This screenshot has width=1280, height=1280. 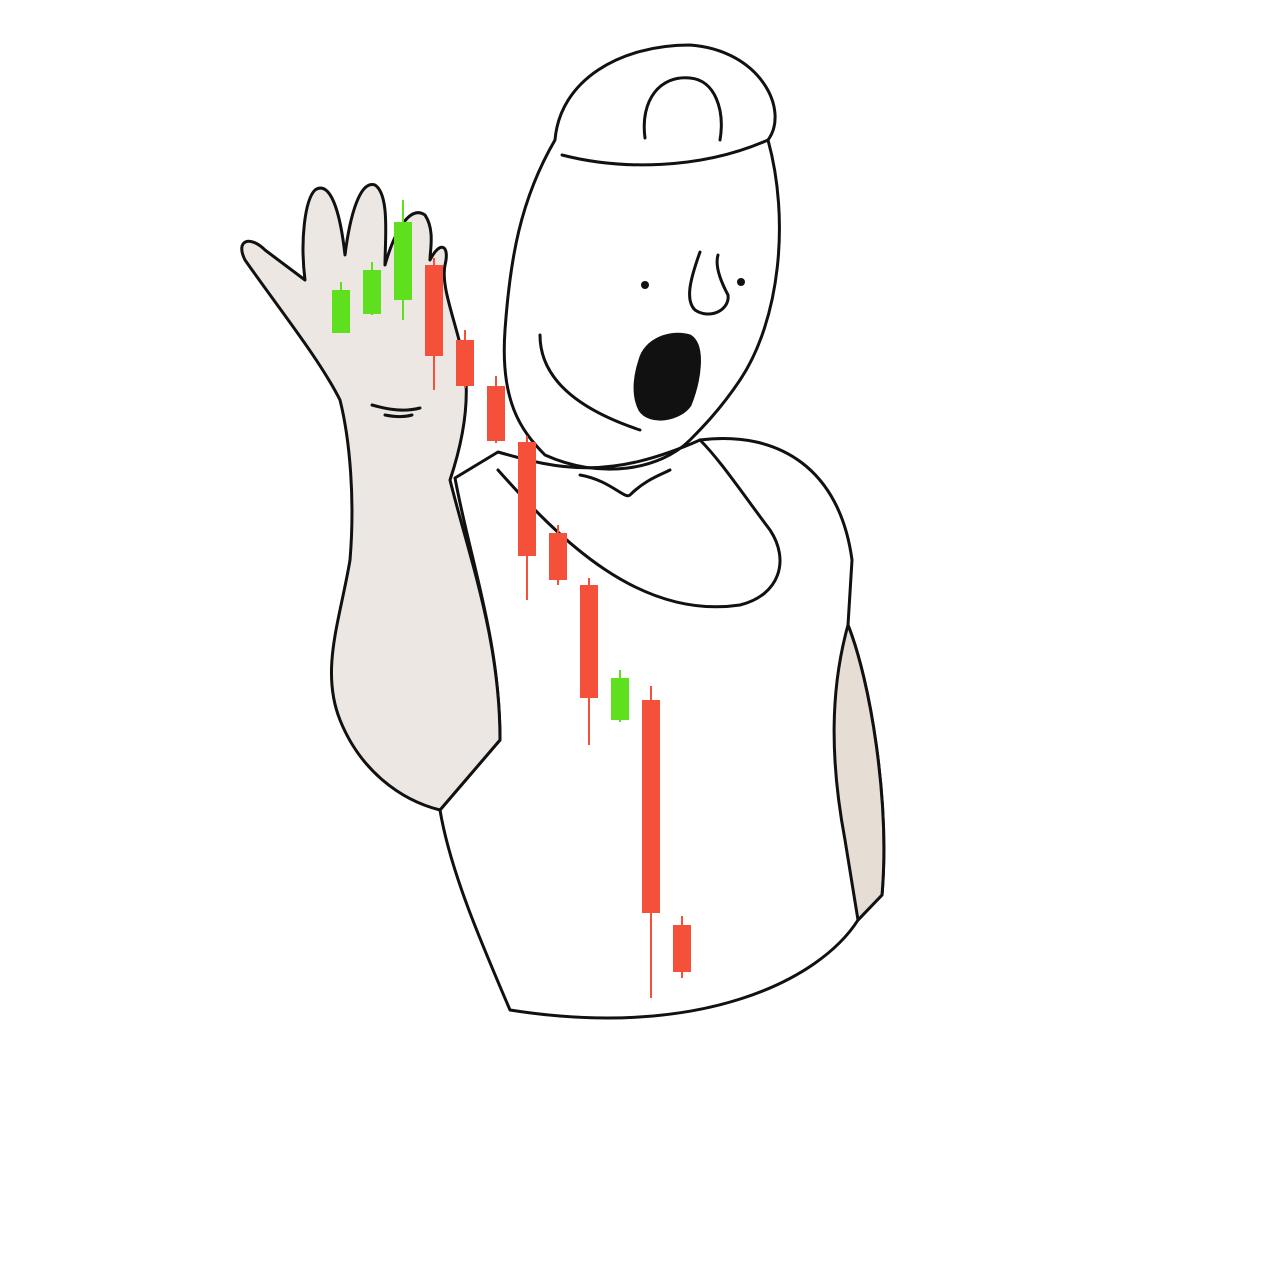 I want to click on right-eye, so click(x=741, y=282).